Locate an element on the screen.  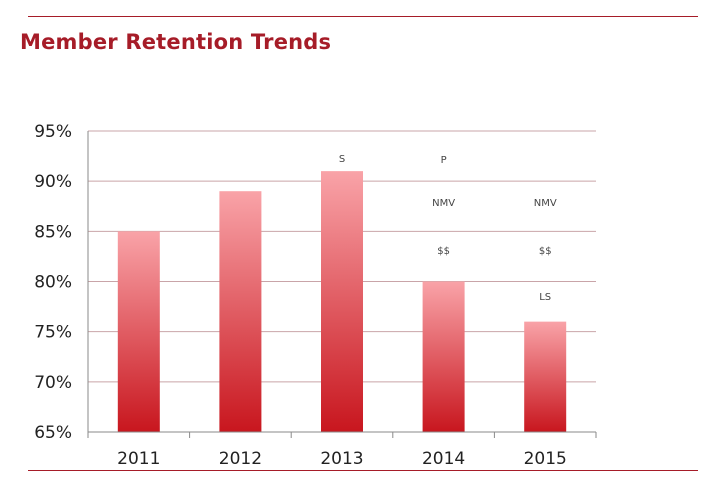
x-tick-label: 2013 is located at coordinates (341, 459).